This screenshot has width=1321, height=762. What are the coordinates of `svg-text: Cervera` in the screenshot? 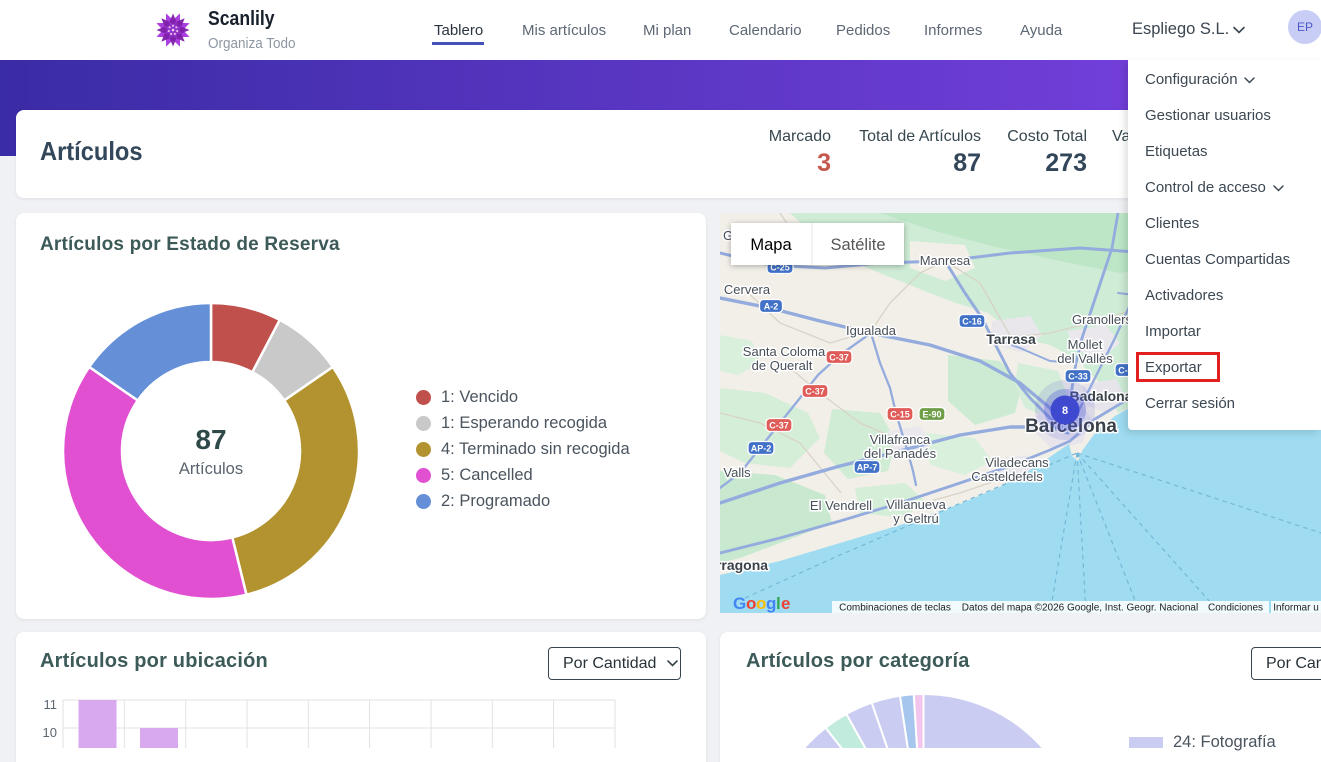 It's located at (747, 289).